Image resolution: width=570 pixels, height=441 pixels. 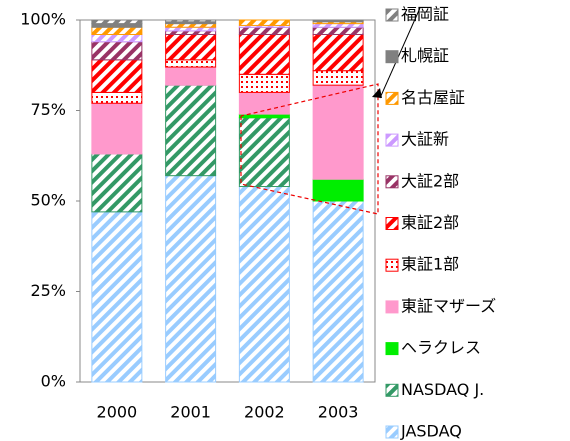 I want to click on y-tick-label: 0%, so click(x=53, y=381).